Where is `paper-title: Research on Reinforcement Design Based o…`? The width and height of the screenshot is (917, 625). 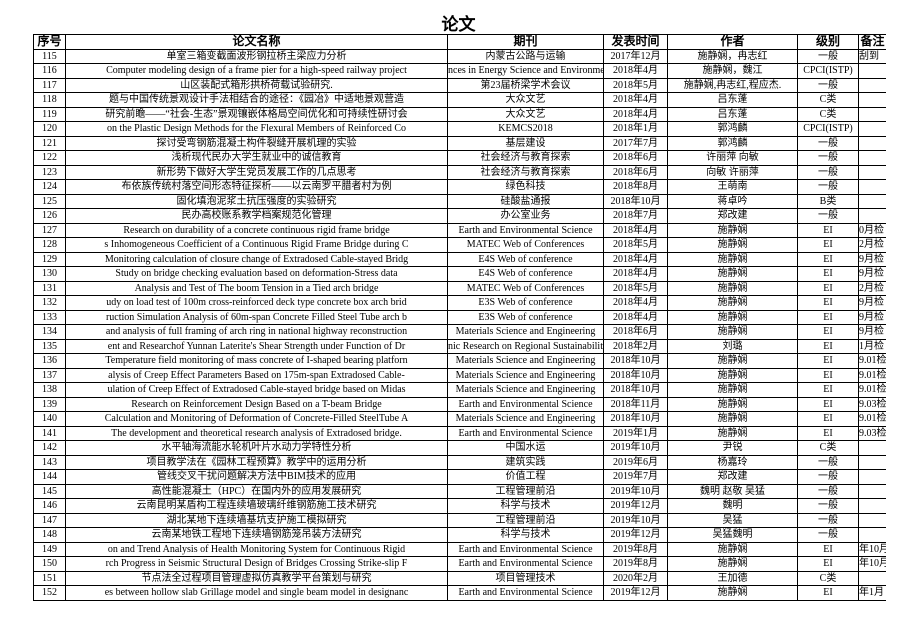
paper-title: Research on Reinforcement Design Based o… is located at coordinates (256, 404).